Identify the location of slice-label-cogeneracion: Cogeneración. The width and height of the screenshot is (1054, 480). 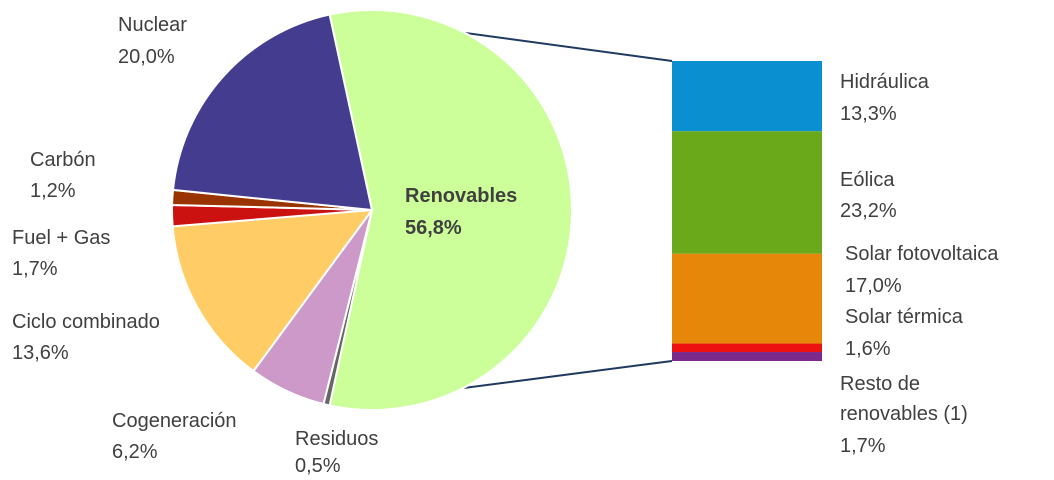
(174, 421).